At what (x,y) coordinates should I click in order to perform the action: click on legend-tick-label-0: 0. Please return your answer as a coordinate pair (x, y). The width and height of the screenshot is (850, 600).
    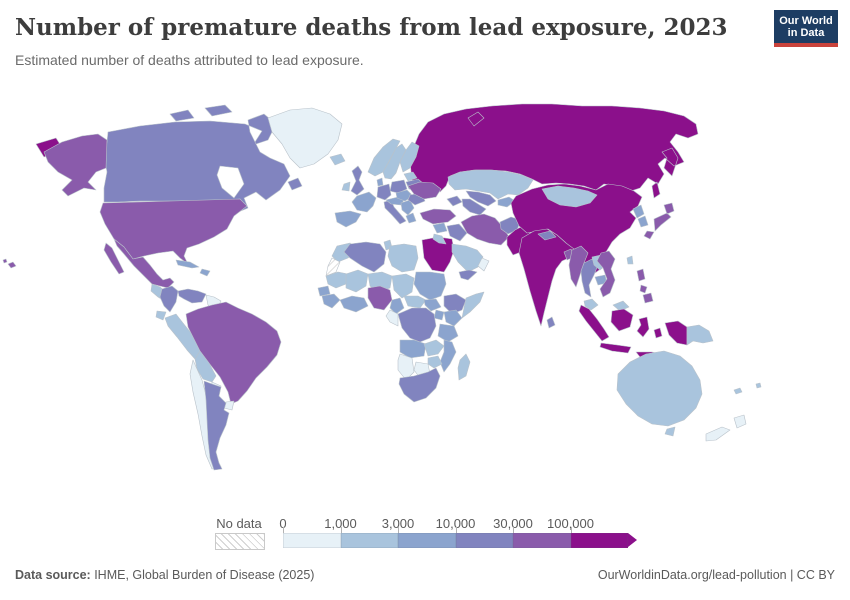
    Looking at the image, I should click on (283, 523).